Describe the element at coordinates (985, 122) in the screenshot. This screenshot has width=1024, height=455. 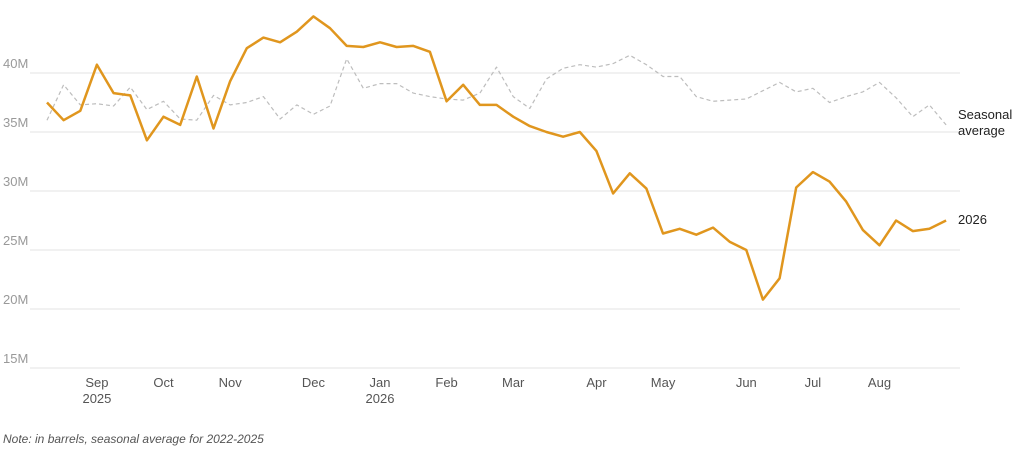
I see `series-label: Seasonal average` at that location.